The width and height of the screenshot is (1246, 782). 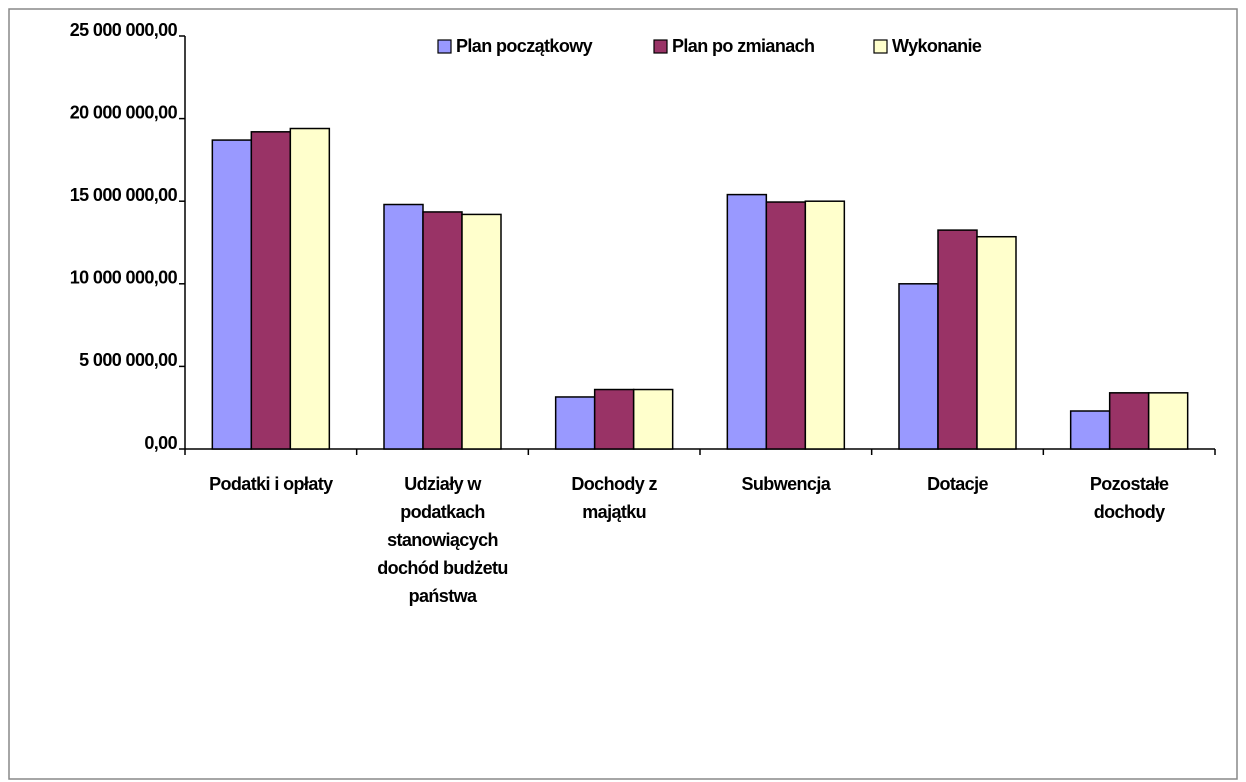 I want to click on legend-label: Wykonanie, so click(x=937, y=46).